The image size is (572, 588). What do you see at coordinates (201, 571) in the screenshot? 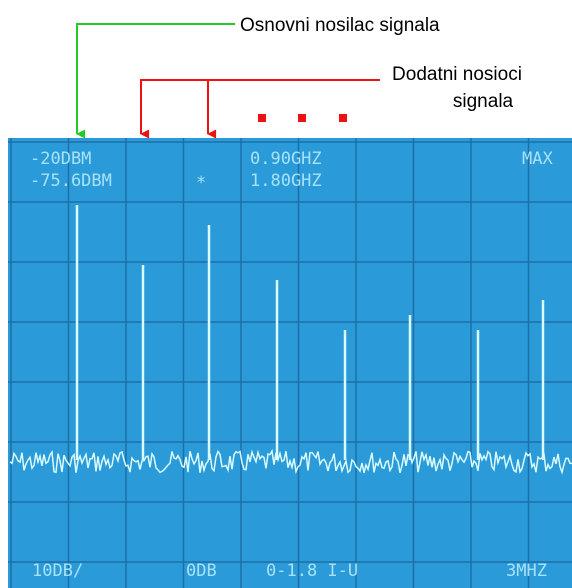
I see `attenuation: 0DB` at bounding box center [201, 571].